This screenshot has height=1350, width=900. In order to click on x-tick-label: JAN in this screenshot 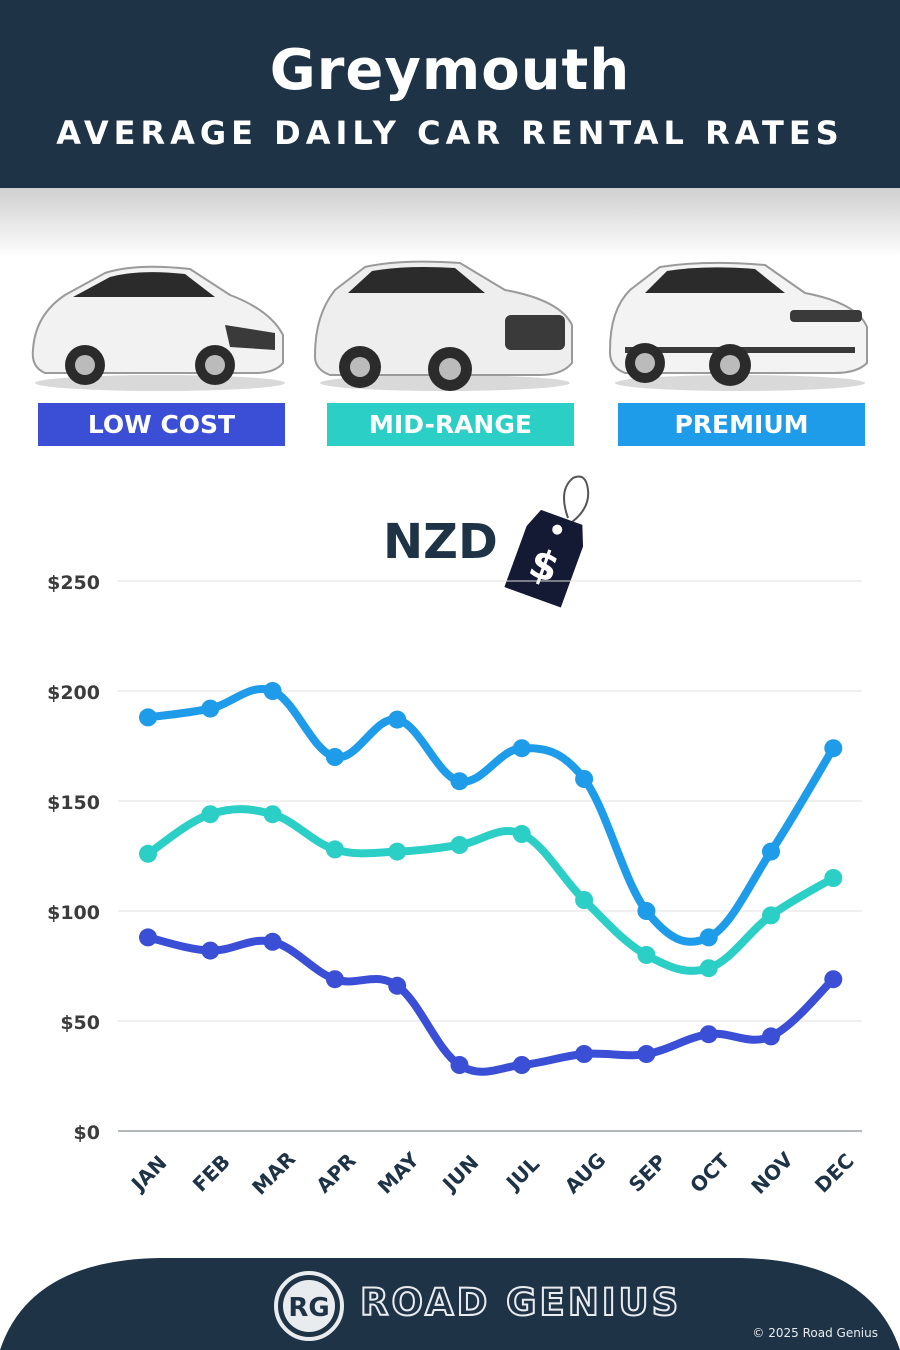, I will do `click(148, 1174)`.